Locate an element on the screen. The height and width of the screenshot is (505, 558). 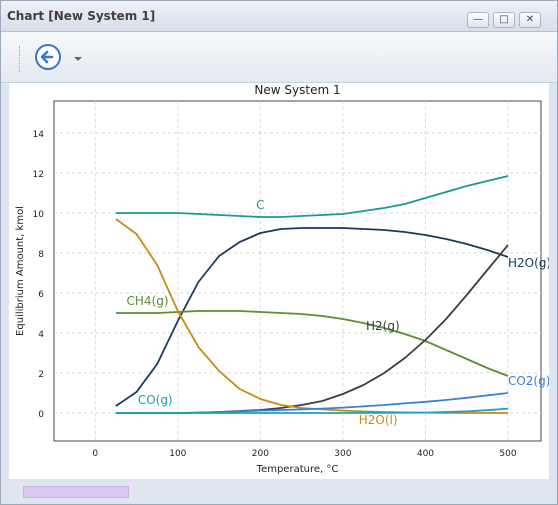
series-label-co2-g-: CO2(g) is located at coordinates (528, 381).